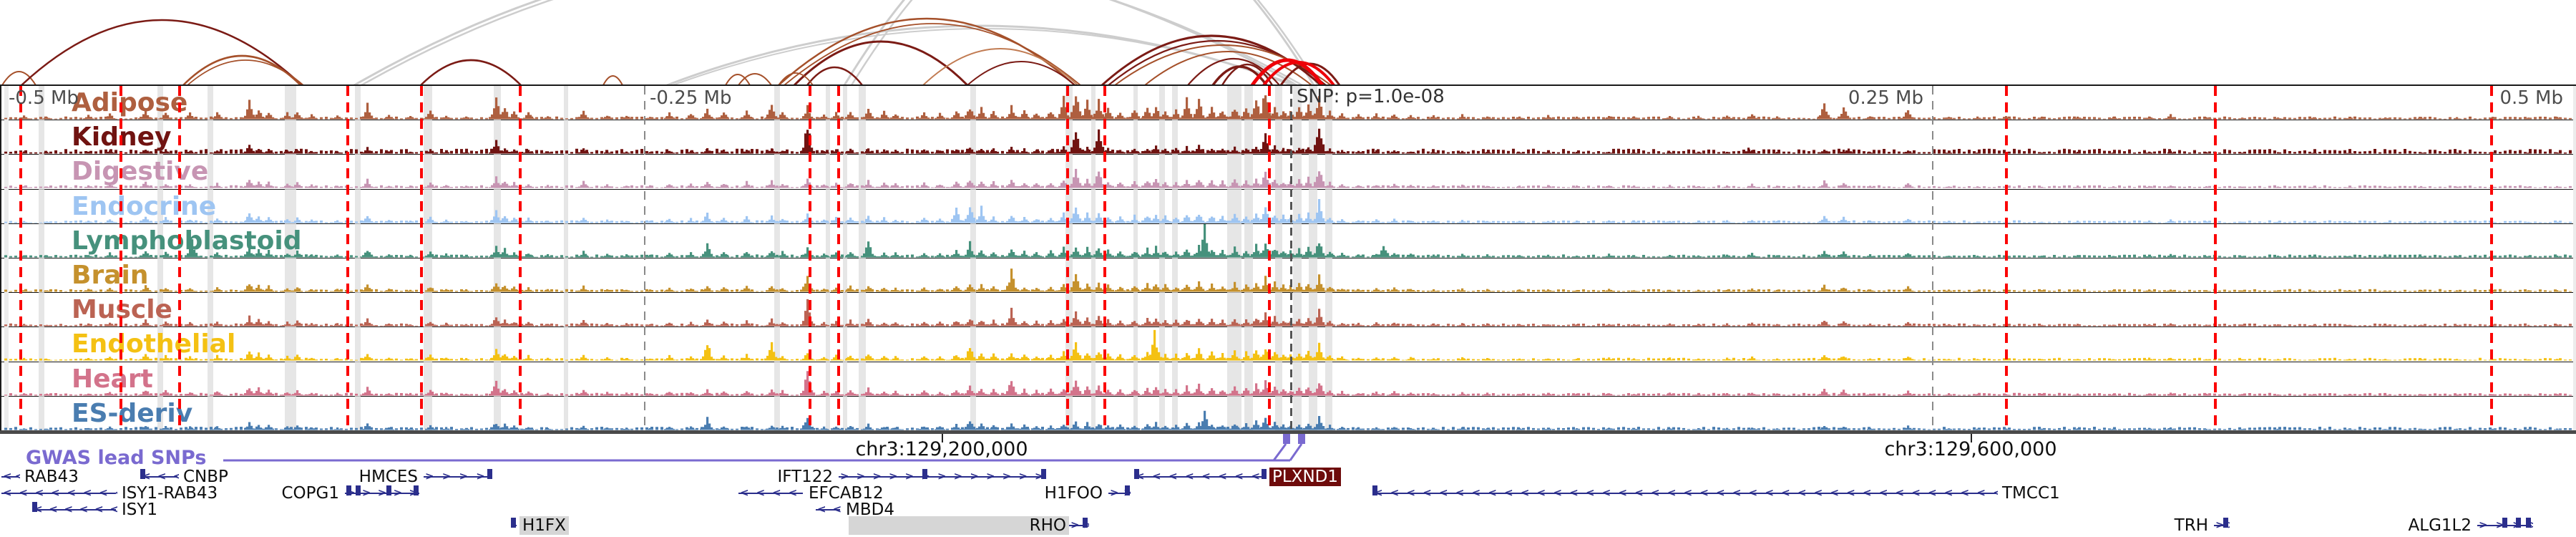 The image size is (2576, 537). I want to click on coordinate-label: chr3:129,600,000, so click(1970, 449).